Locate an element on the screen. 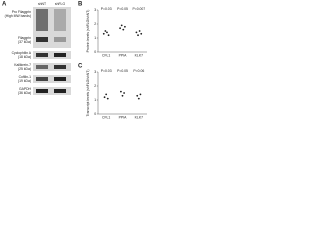 The height and width of the screenshot is (240, 320). lane-label: shNT is located at coordinates (42, 4).